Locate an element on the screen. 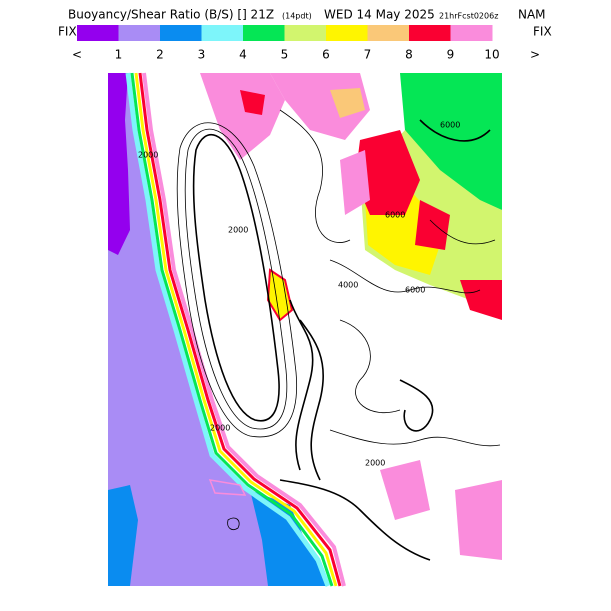 This screenshot has width=611, height=611. contour-label: 4000 is located at coordinates (348, 285).